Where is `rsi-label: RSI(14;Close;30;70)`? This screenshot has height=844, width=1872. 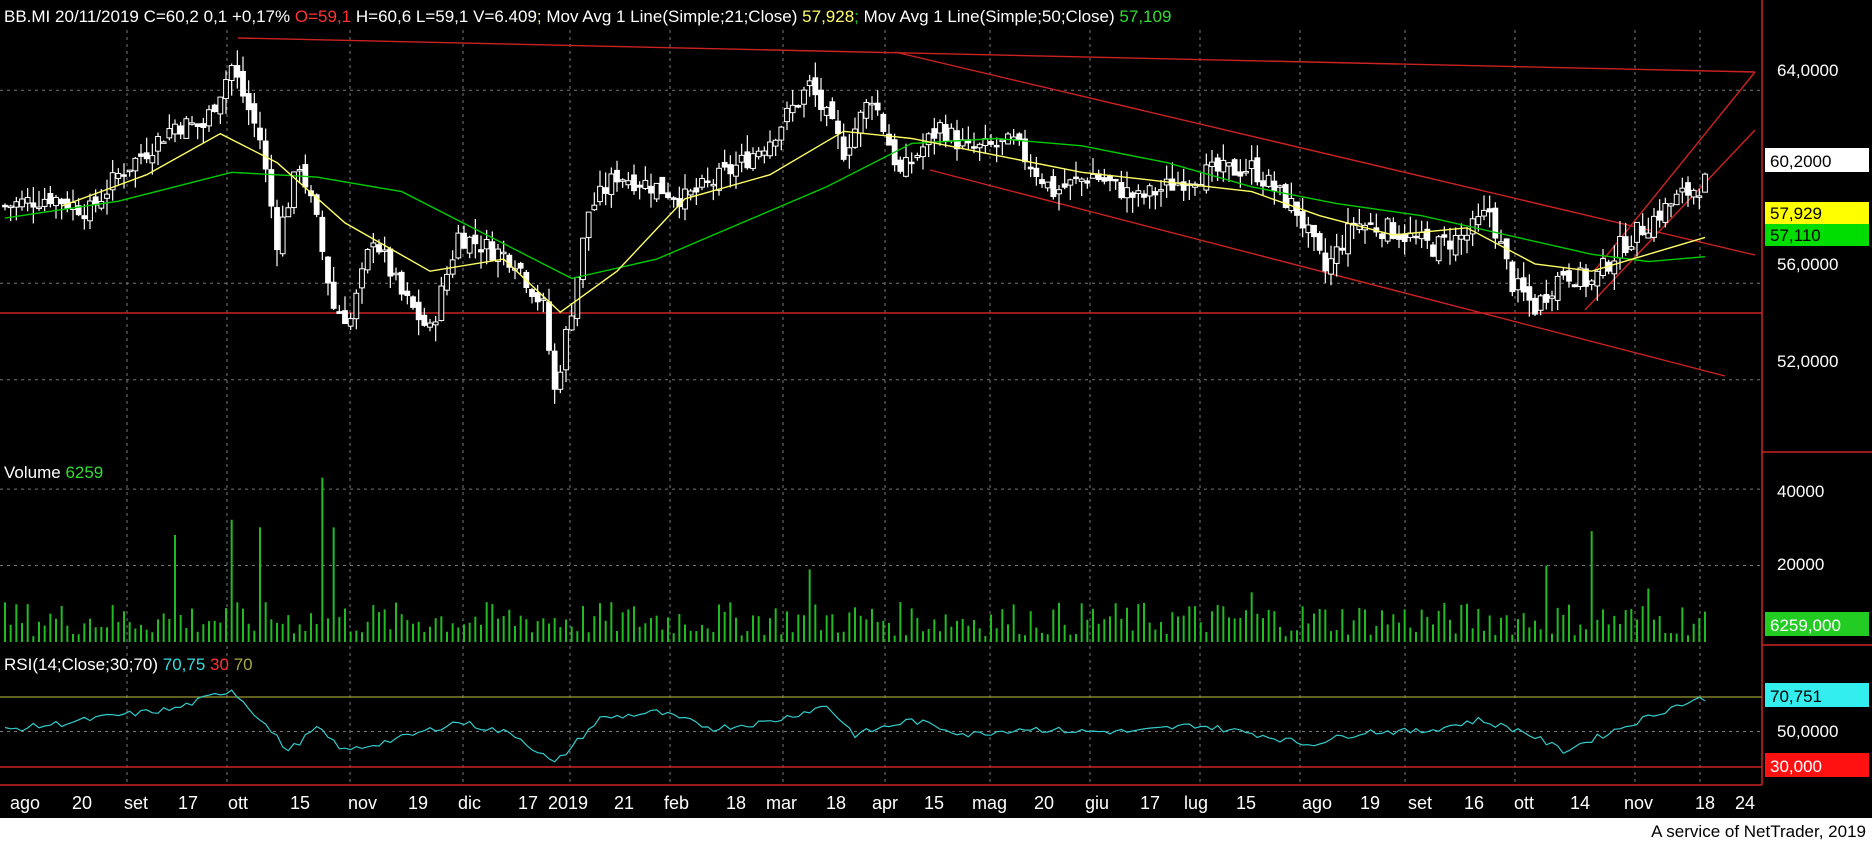 rsi-label: RSI(14;Close;30;70) is located at coordinates (81, 664).